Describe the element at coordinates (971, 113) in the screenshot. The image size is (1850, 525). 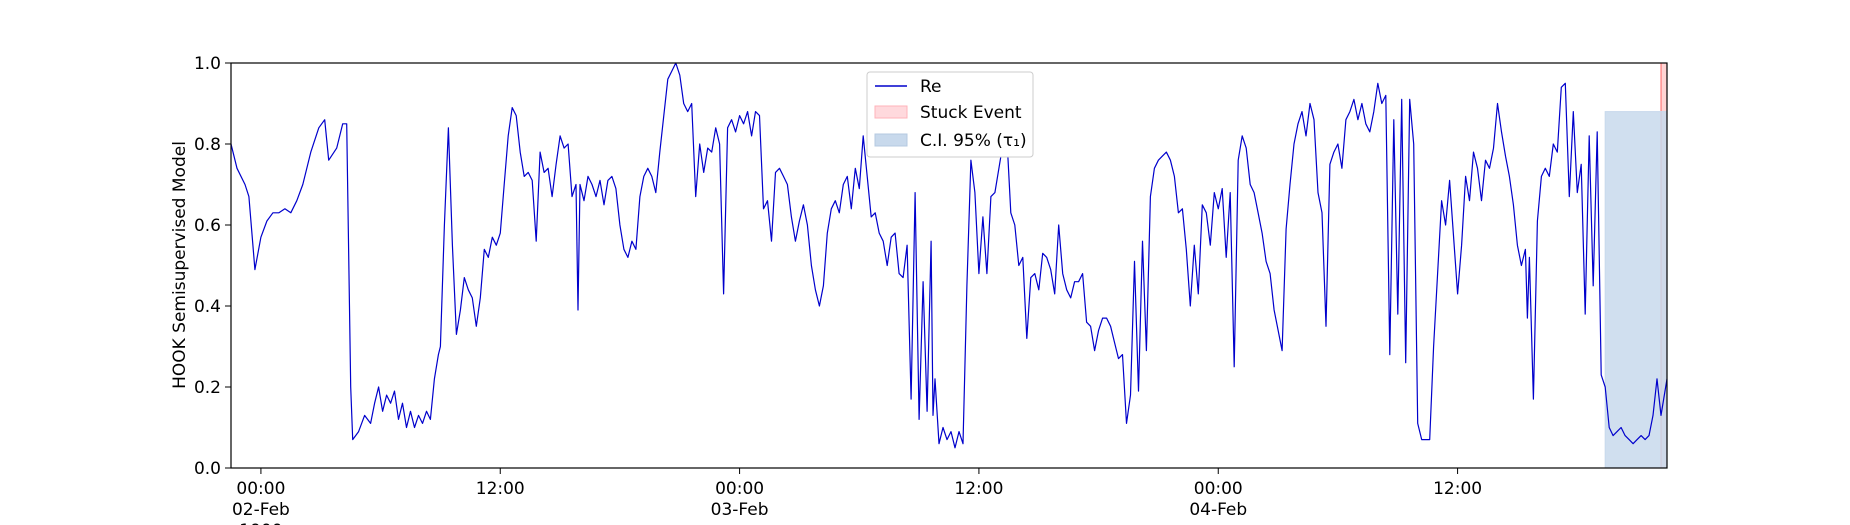
I see `legend-stuck-event-label: Stuck Event` at that location.